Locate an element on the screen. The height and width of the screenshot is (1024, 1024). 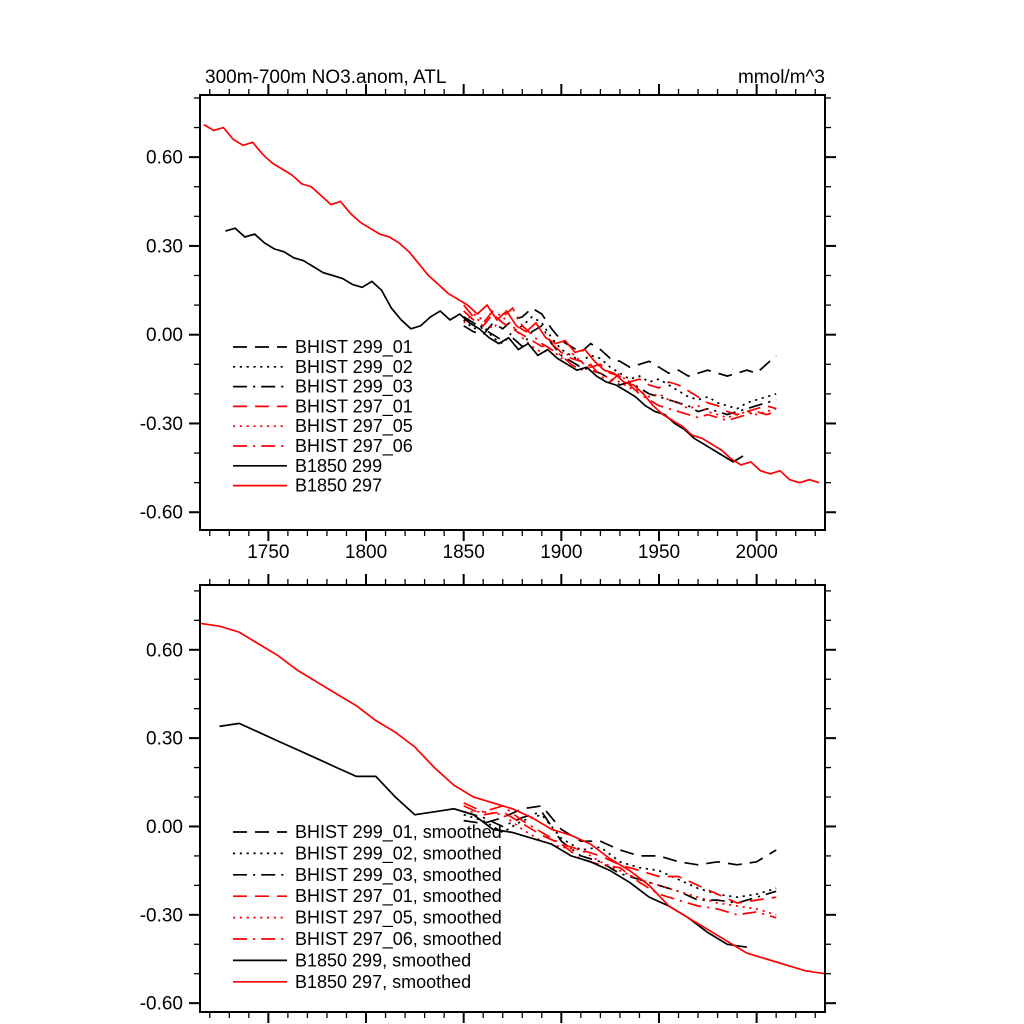
x-tick-label: 2000 is located at coordinates (757, 552).